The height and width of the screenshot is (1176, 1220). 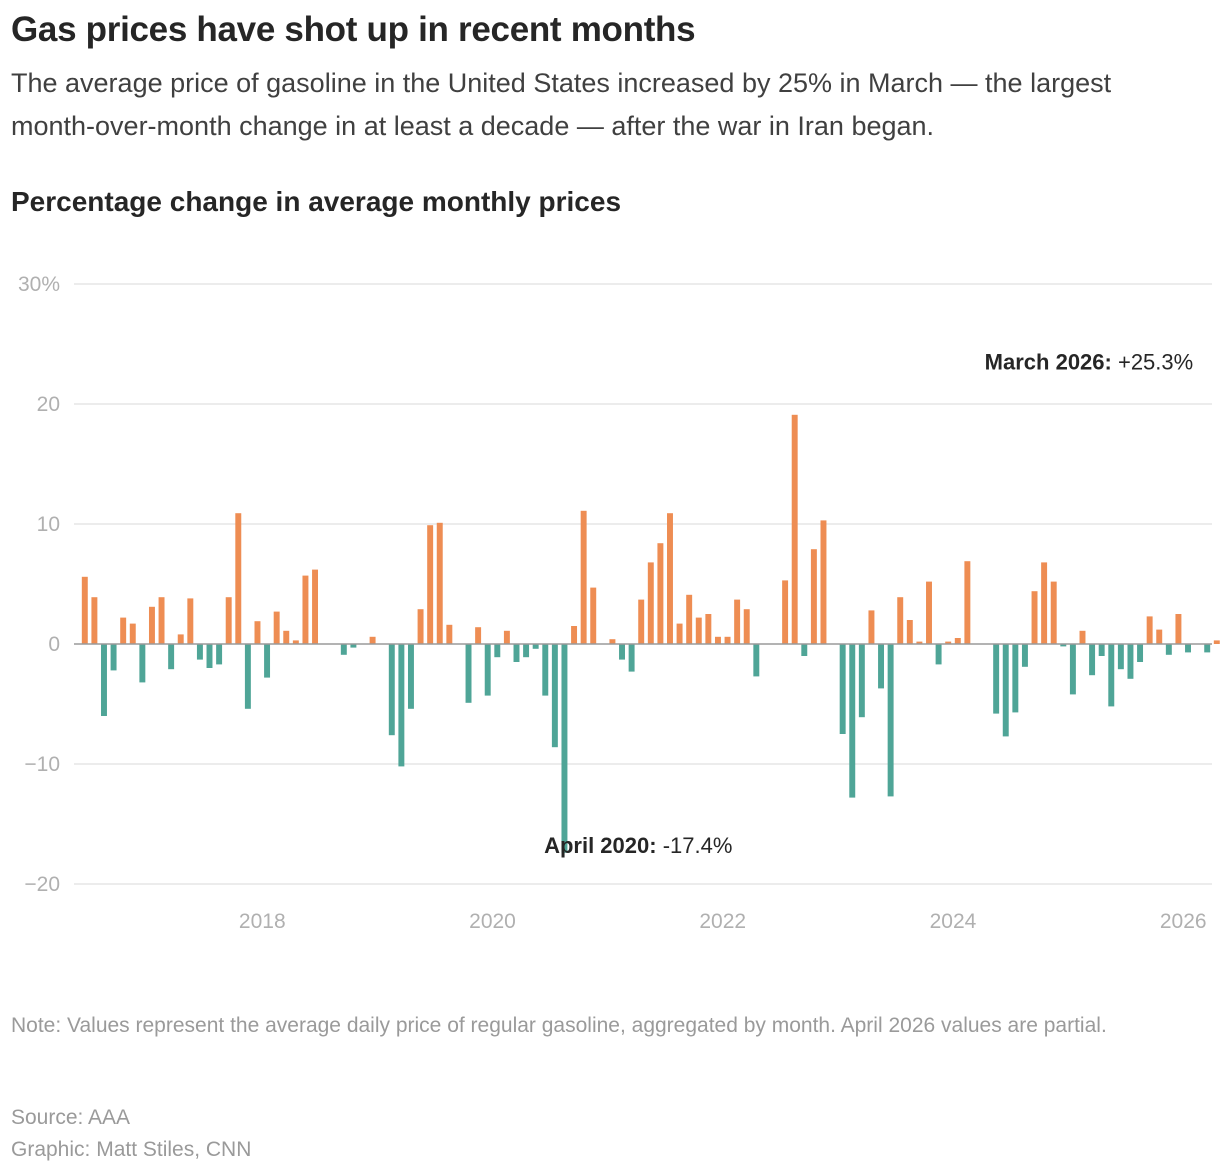 What do you see at coordinates (262, 921) in the screenshot?
I see `x-tick-label: 2018` at bounding box center [262, 921].